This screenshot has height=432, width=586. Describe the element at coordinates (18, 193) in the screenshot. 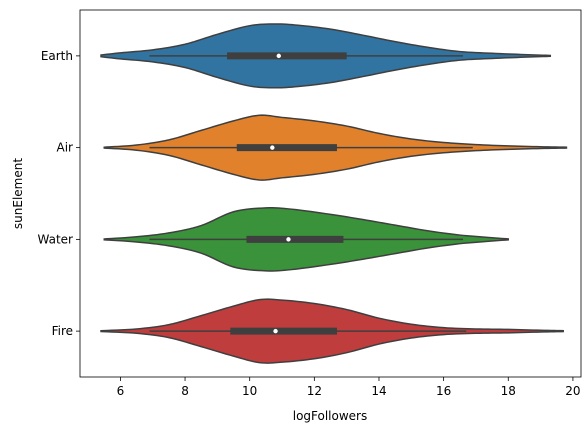

I see `y-axis-label: sunElement` at that location.